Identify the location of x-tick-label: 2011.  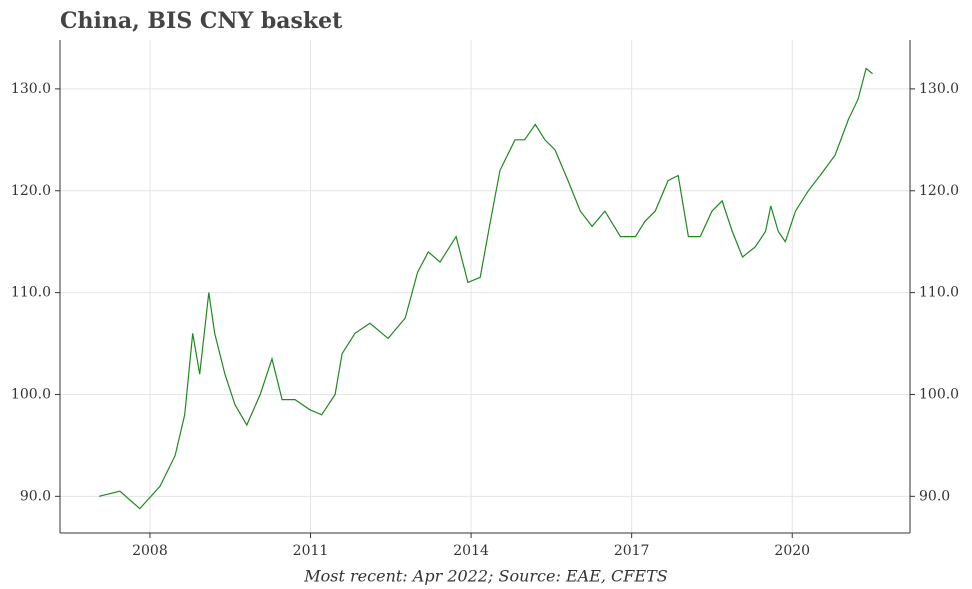
(311, 551).